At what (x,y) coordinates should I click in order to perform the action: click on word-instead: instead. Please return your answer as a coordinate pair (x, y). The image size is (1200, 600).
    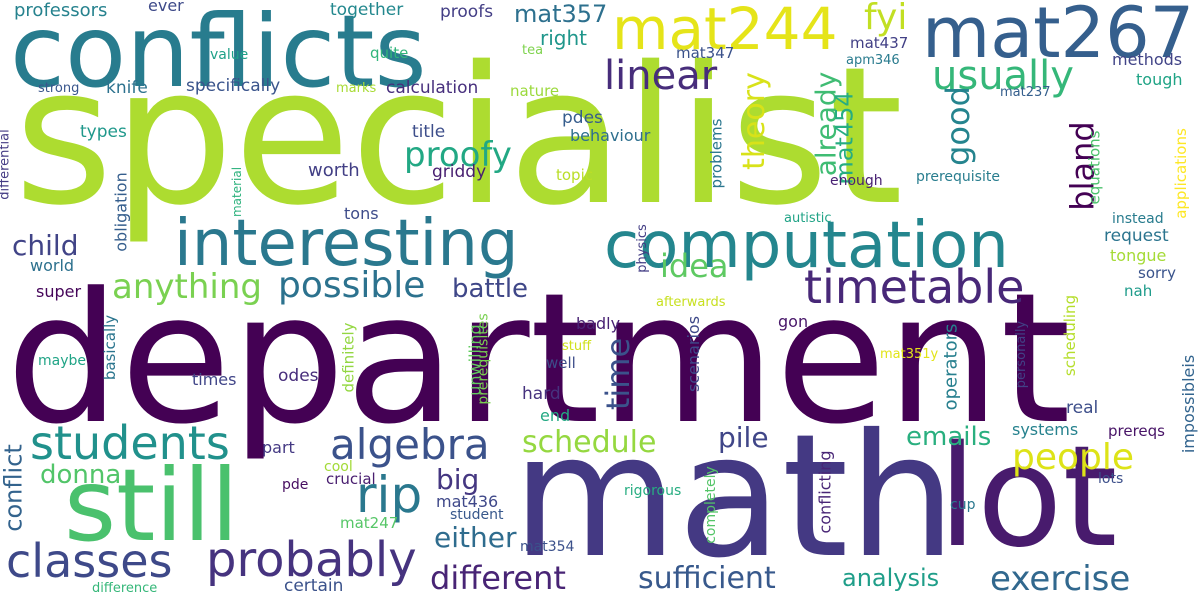
    Looking at the image, I should click on (1138, 219).